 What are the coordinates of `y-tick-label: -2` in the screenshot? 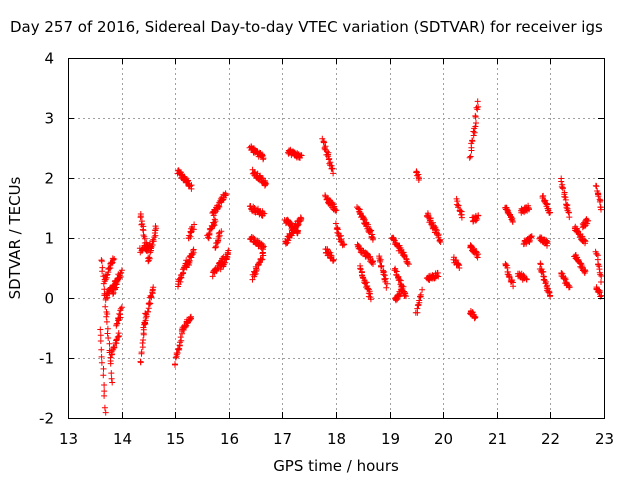 It's located at (46, 419).